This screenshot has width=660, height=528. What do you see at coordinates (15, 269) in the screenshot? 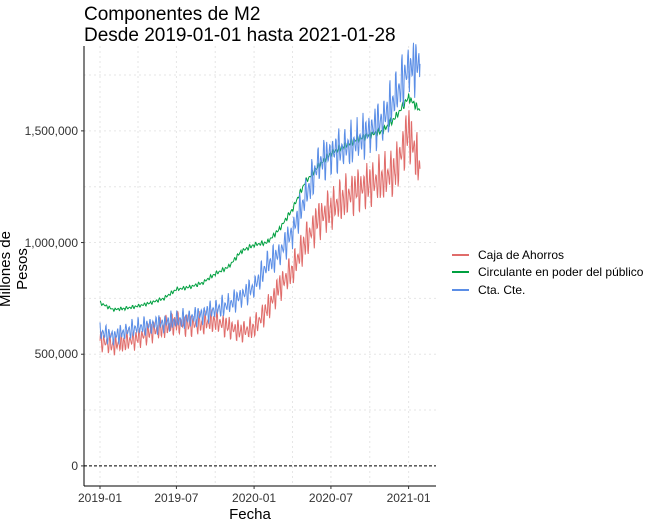
I see `y-axis-label: Millones de Pesos` at bounding box center [15, 269].